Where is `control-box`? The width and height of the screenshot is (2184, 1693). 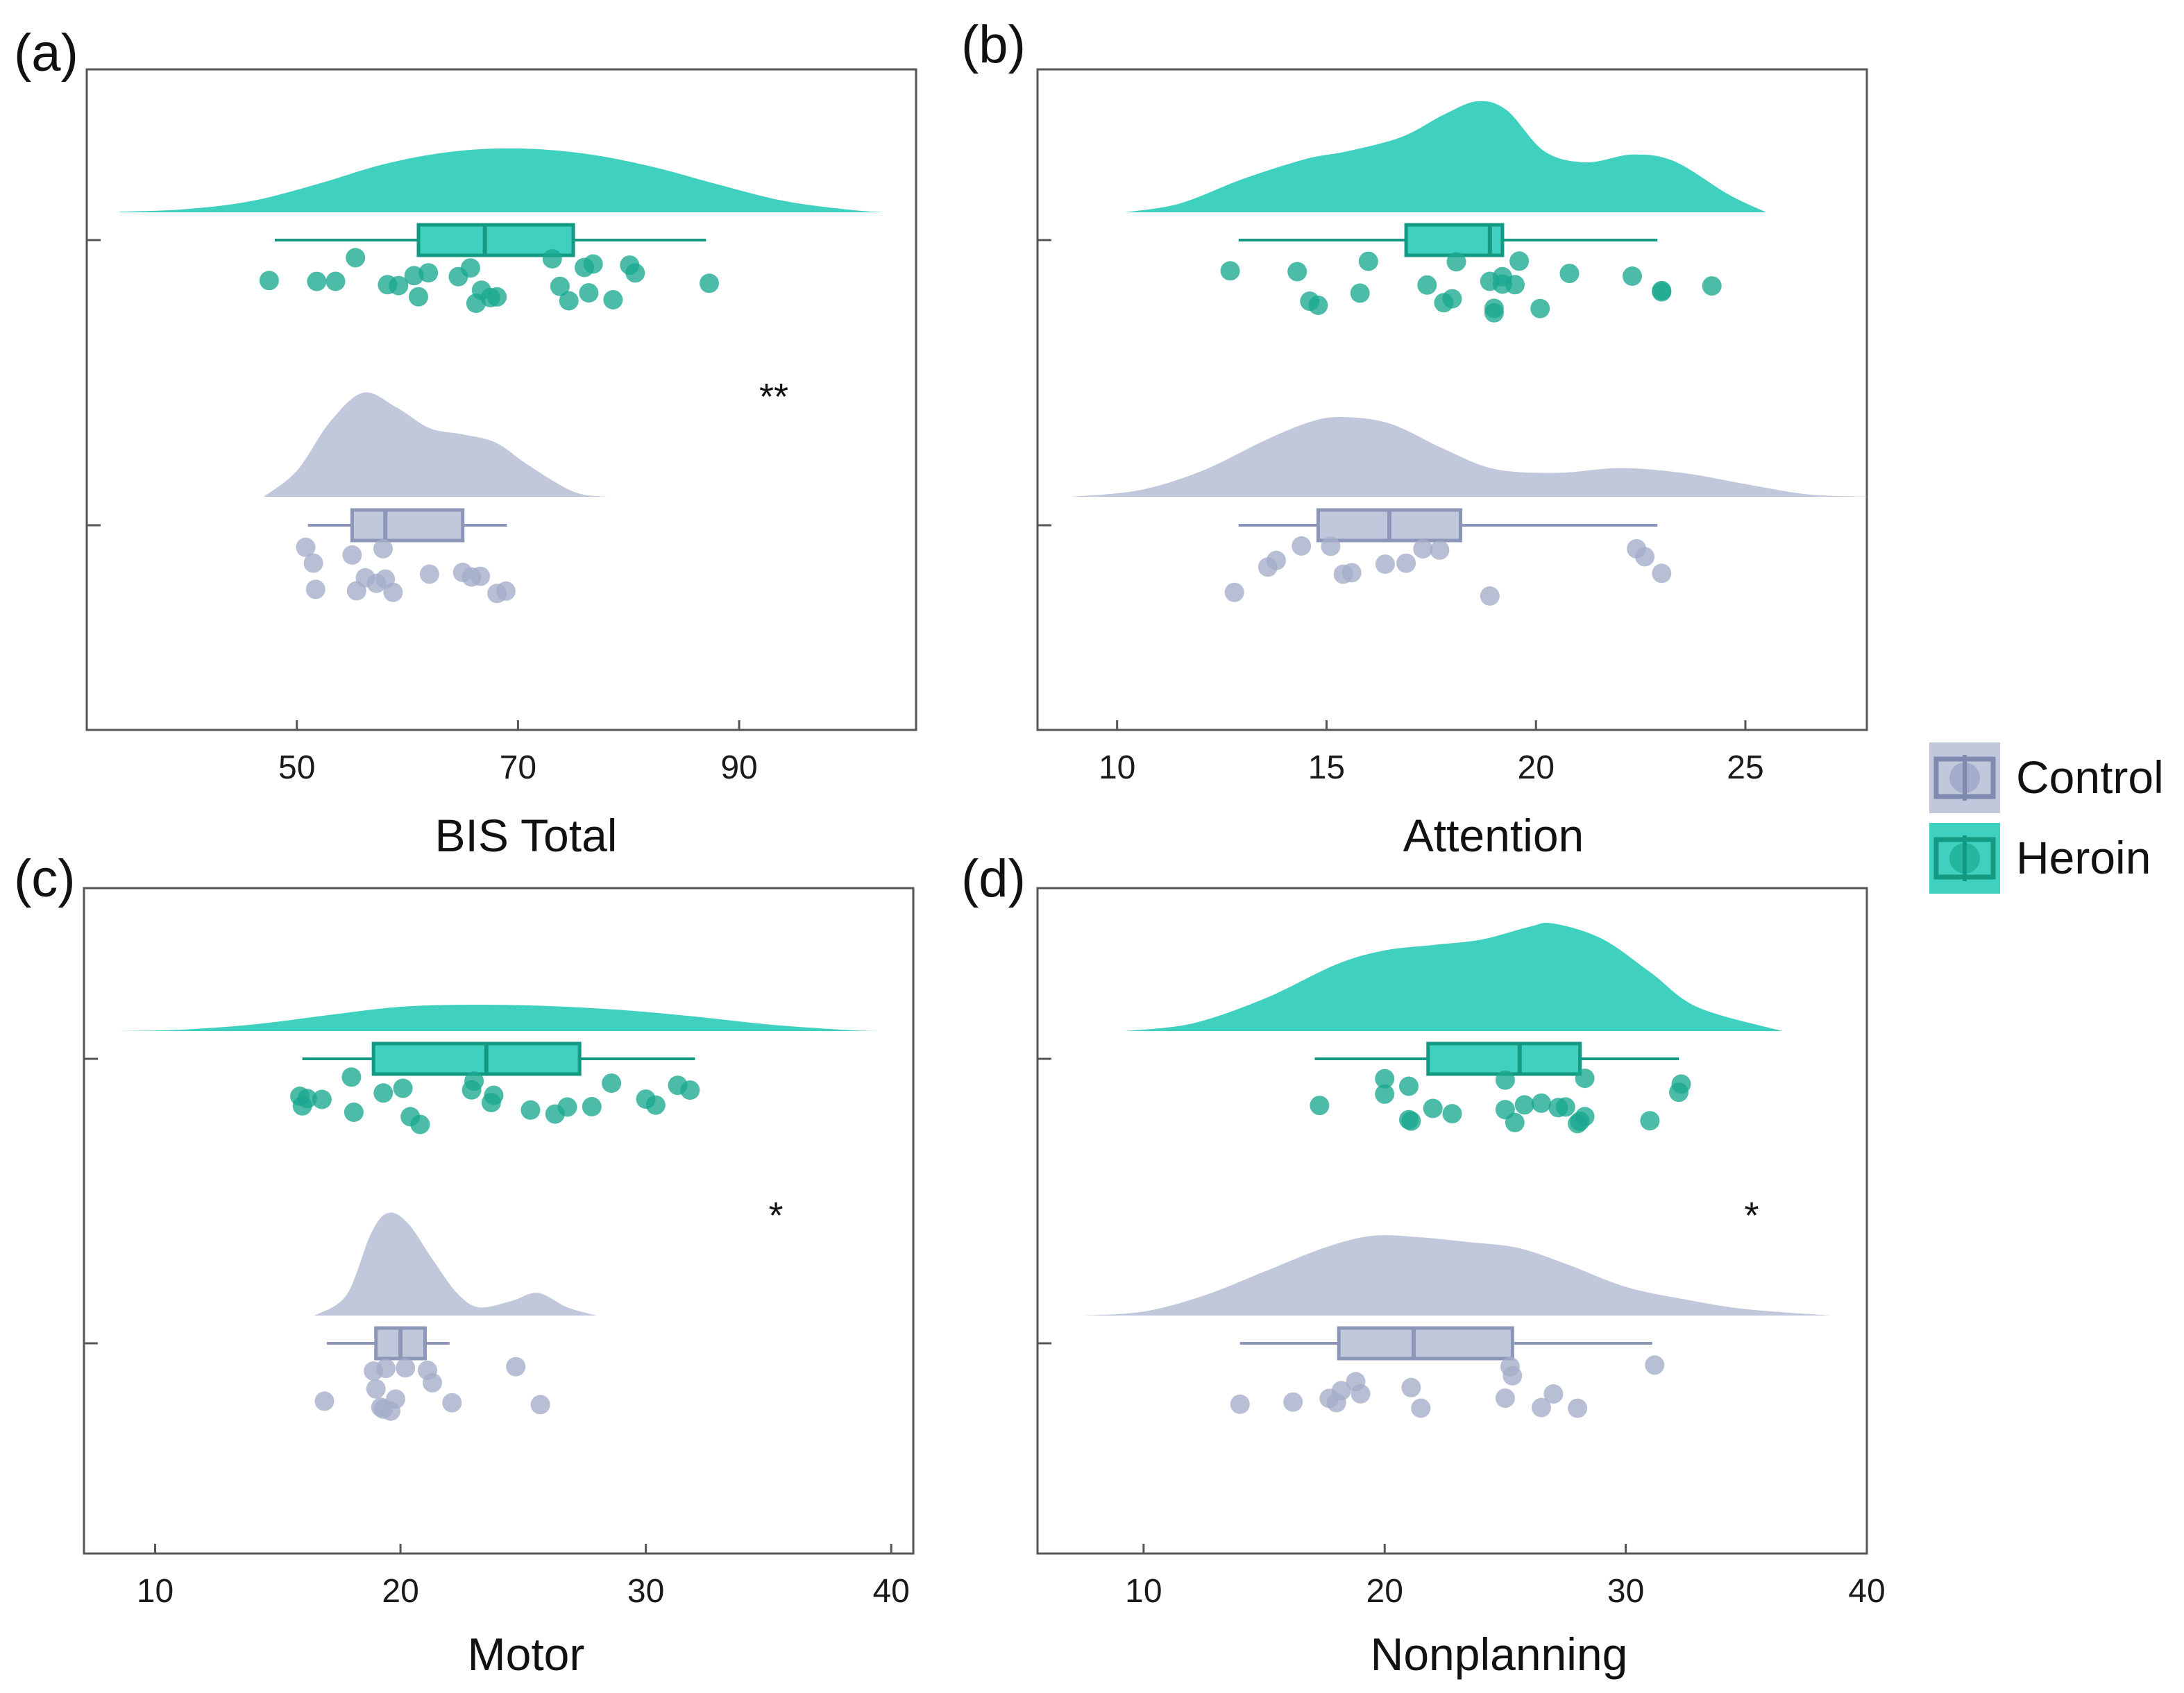
control-box is located at coordinates (407, 525).